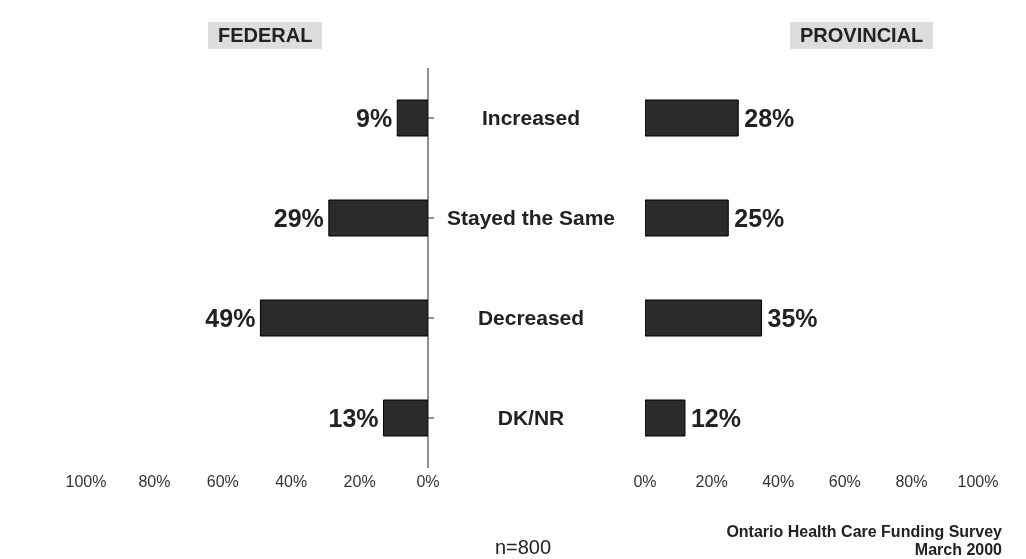 The image size is (1026, 559). Describe the element at coordinates (957, 550) in the screenshot. I see `text: March 2000` at that location.